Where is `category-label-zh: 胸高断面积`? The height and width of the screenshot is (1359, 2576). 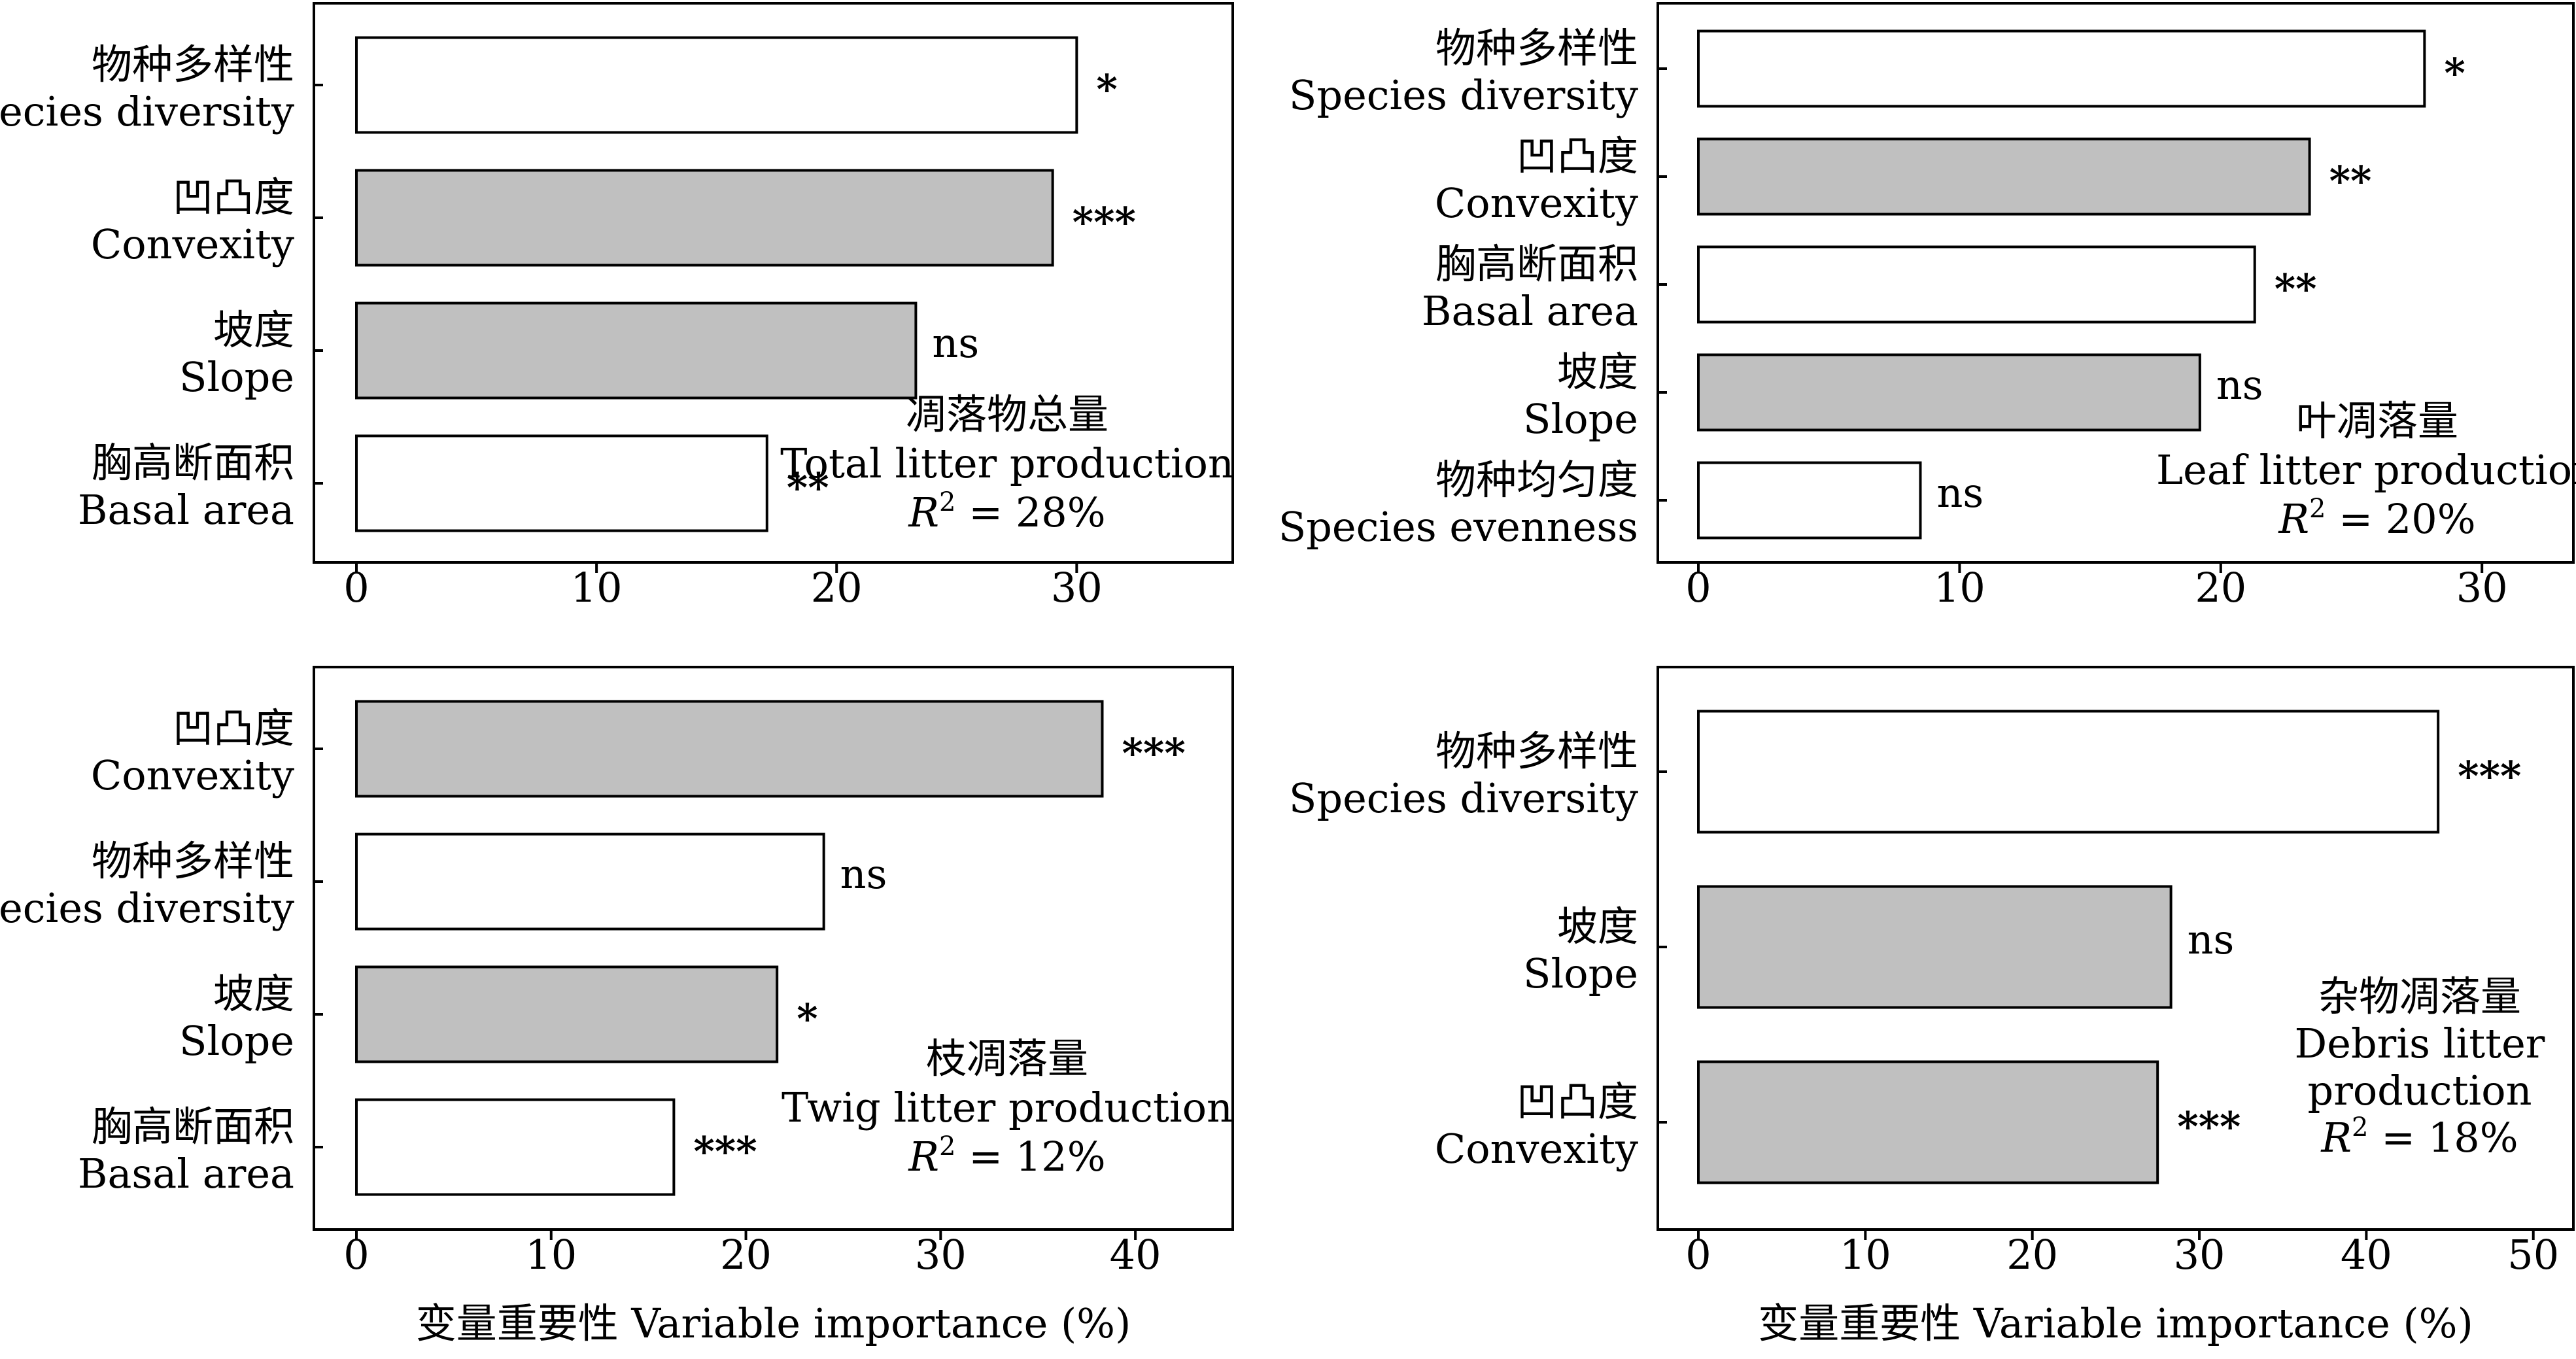
category-label-zh: 胸高断面积 is located at coordinates (1536, 264).